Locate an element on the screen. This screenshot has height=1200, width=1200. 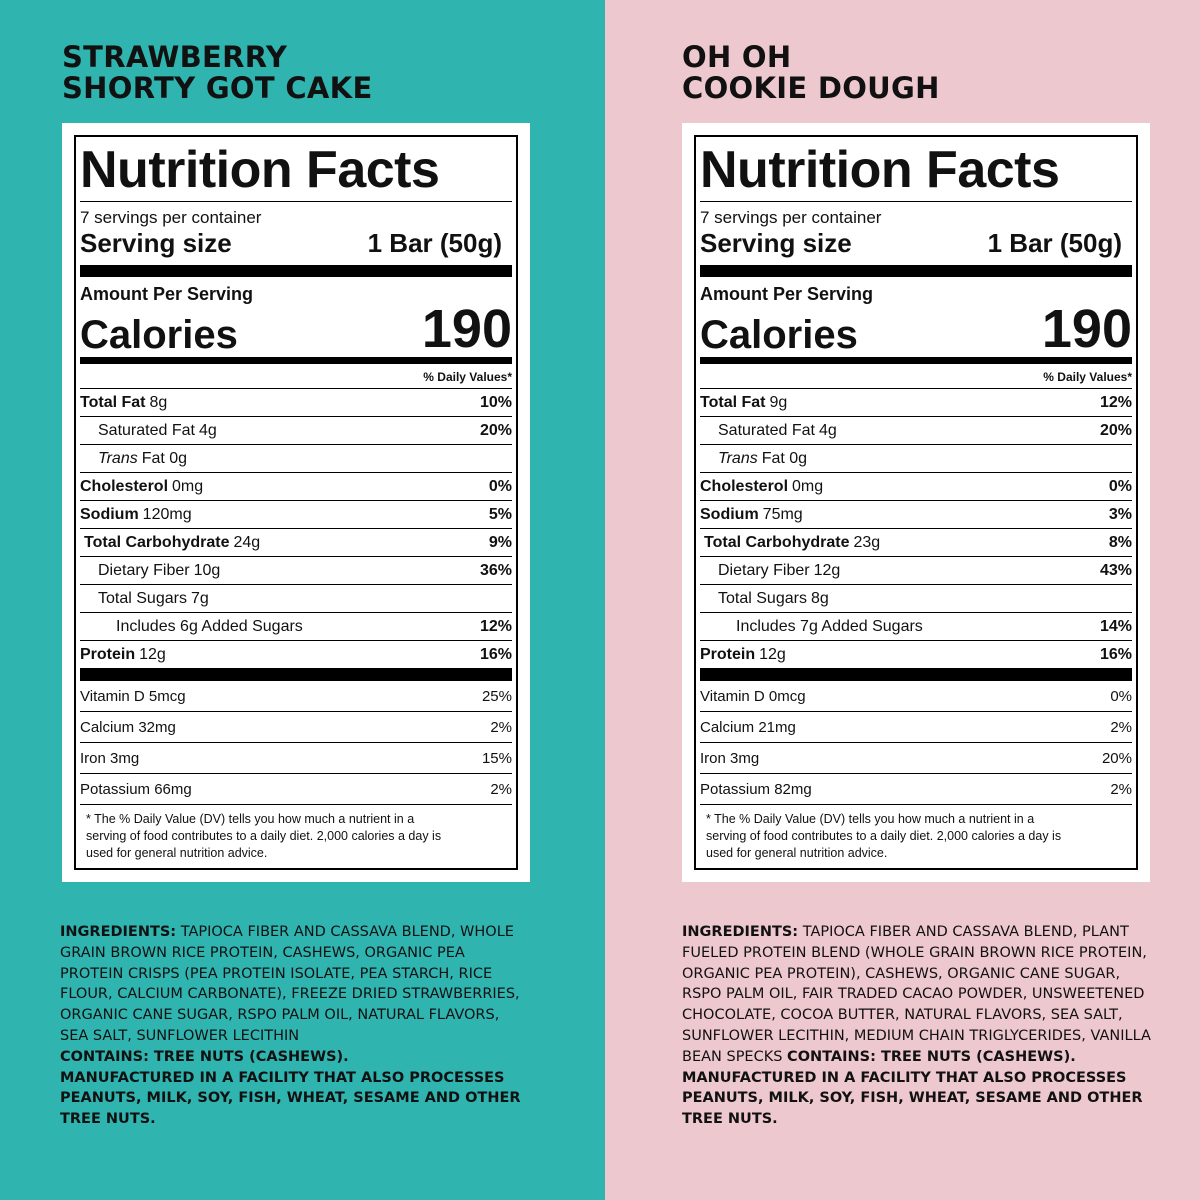
nutrient-dv: 5% is located at coordinates (500, 514).